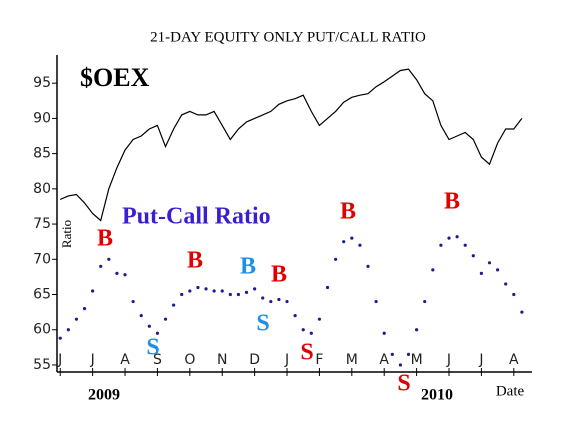 The height and width of the screenshot is (432, 576). What do you see at coordinates (222, 360) in the screenshot?
I see `x-tick-label: N` at bounding box center [222, 360].